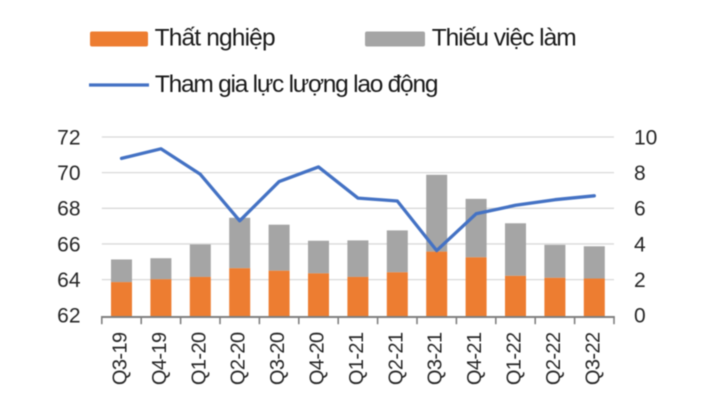 This screenshot has width=704, height=417. What do you see at coordinates (640, 244) in the screenshot?
I see `svg-text: 4` at bounding box center [640, 244].